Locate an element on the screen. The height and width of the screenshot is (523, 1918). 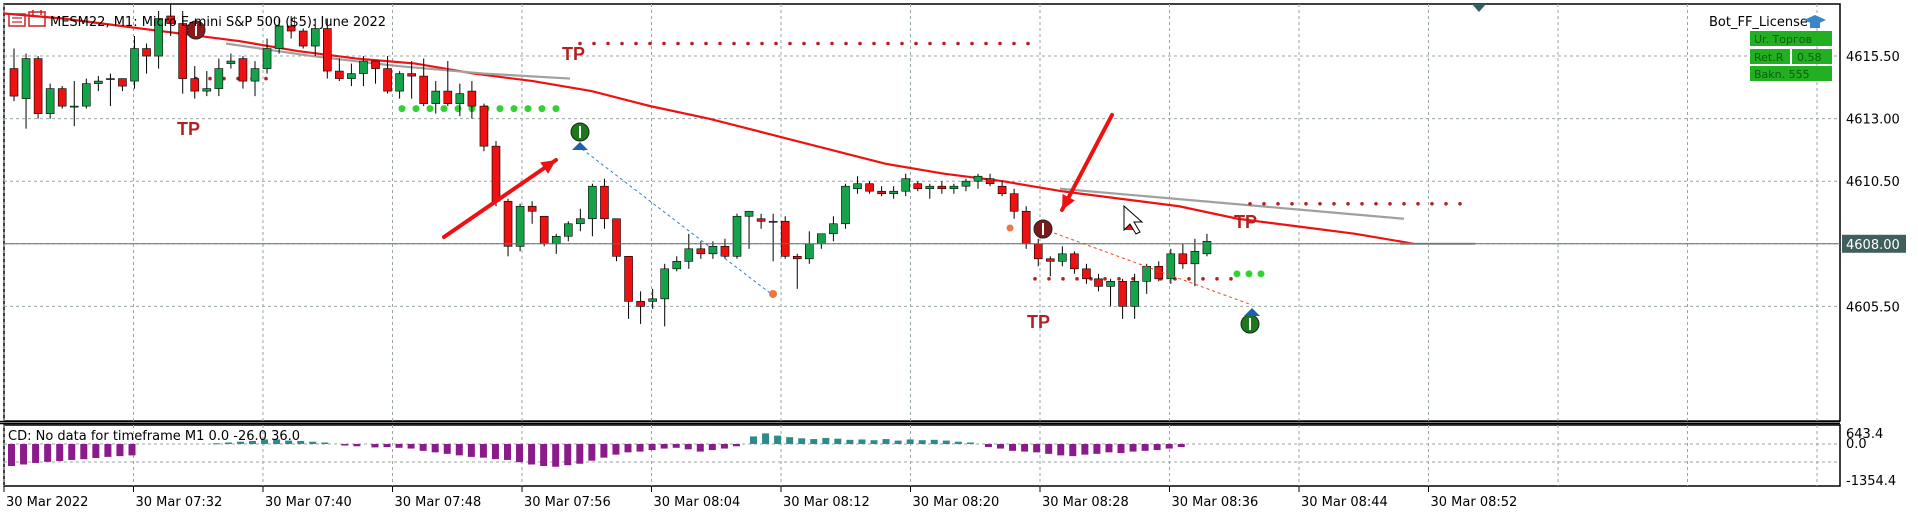
info-panel-text: 0.58 is located at coordinates (1809, 57).